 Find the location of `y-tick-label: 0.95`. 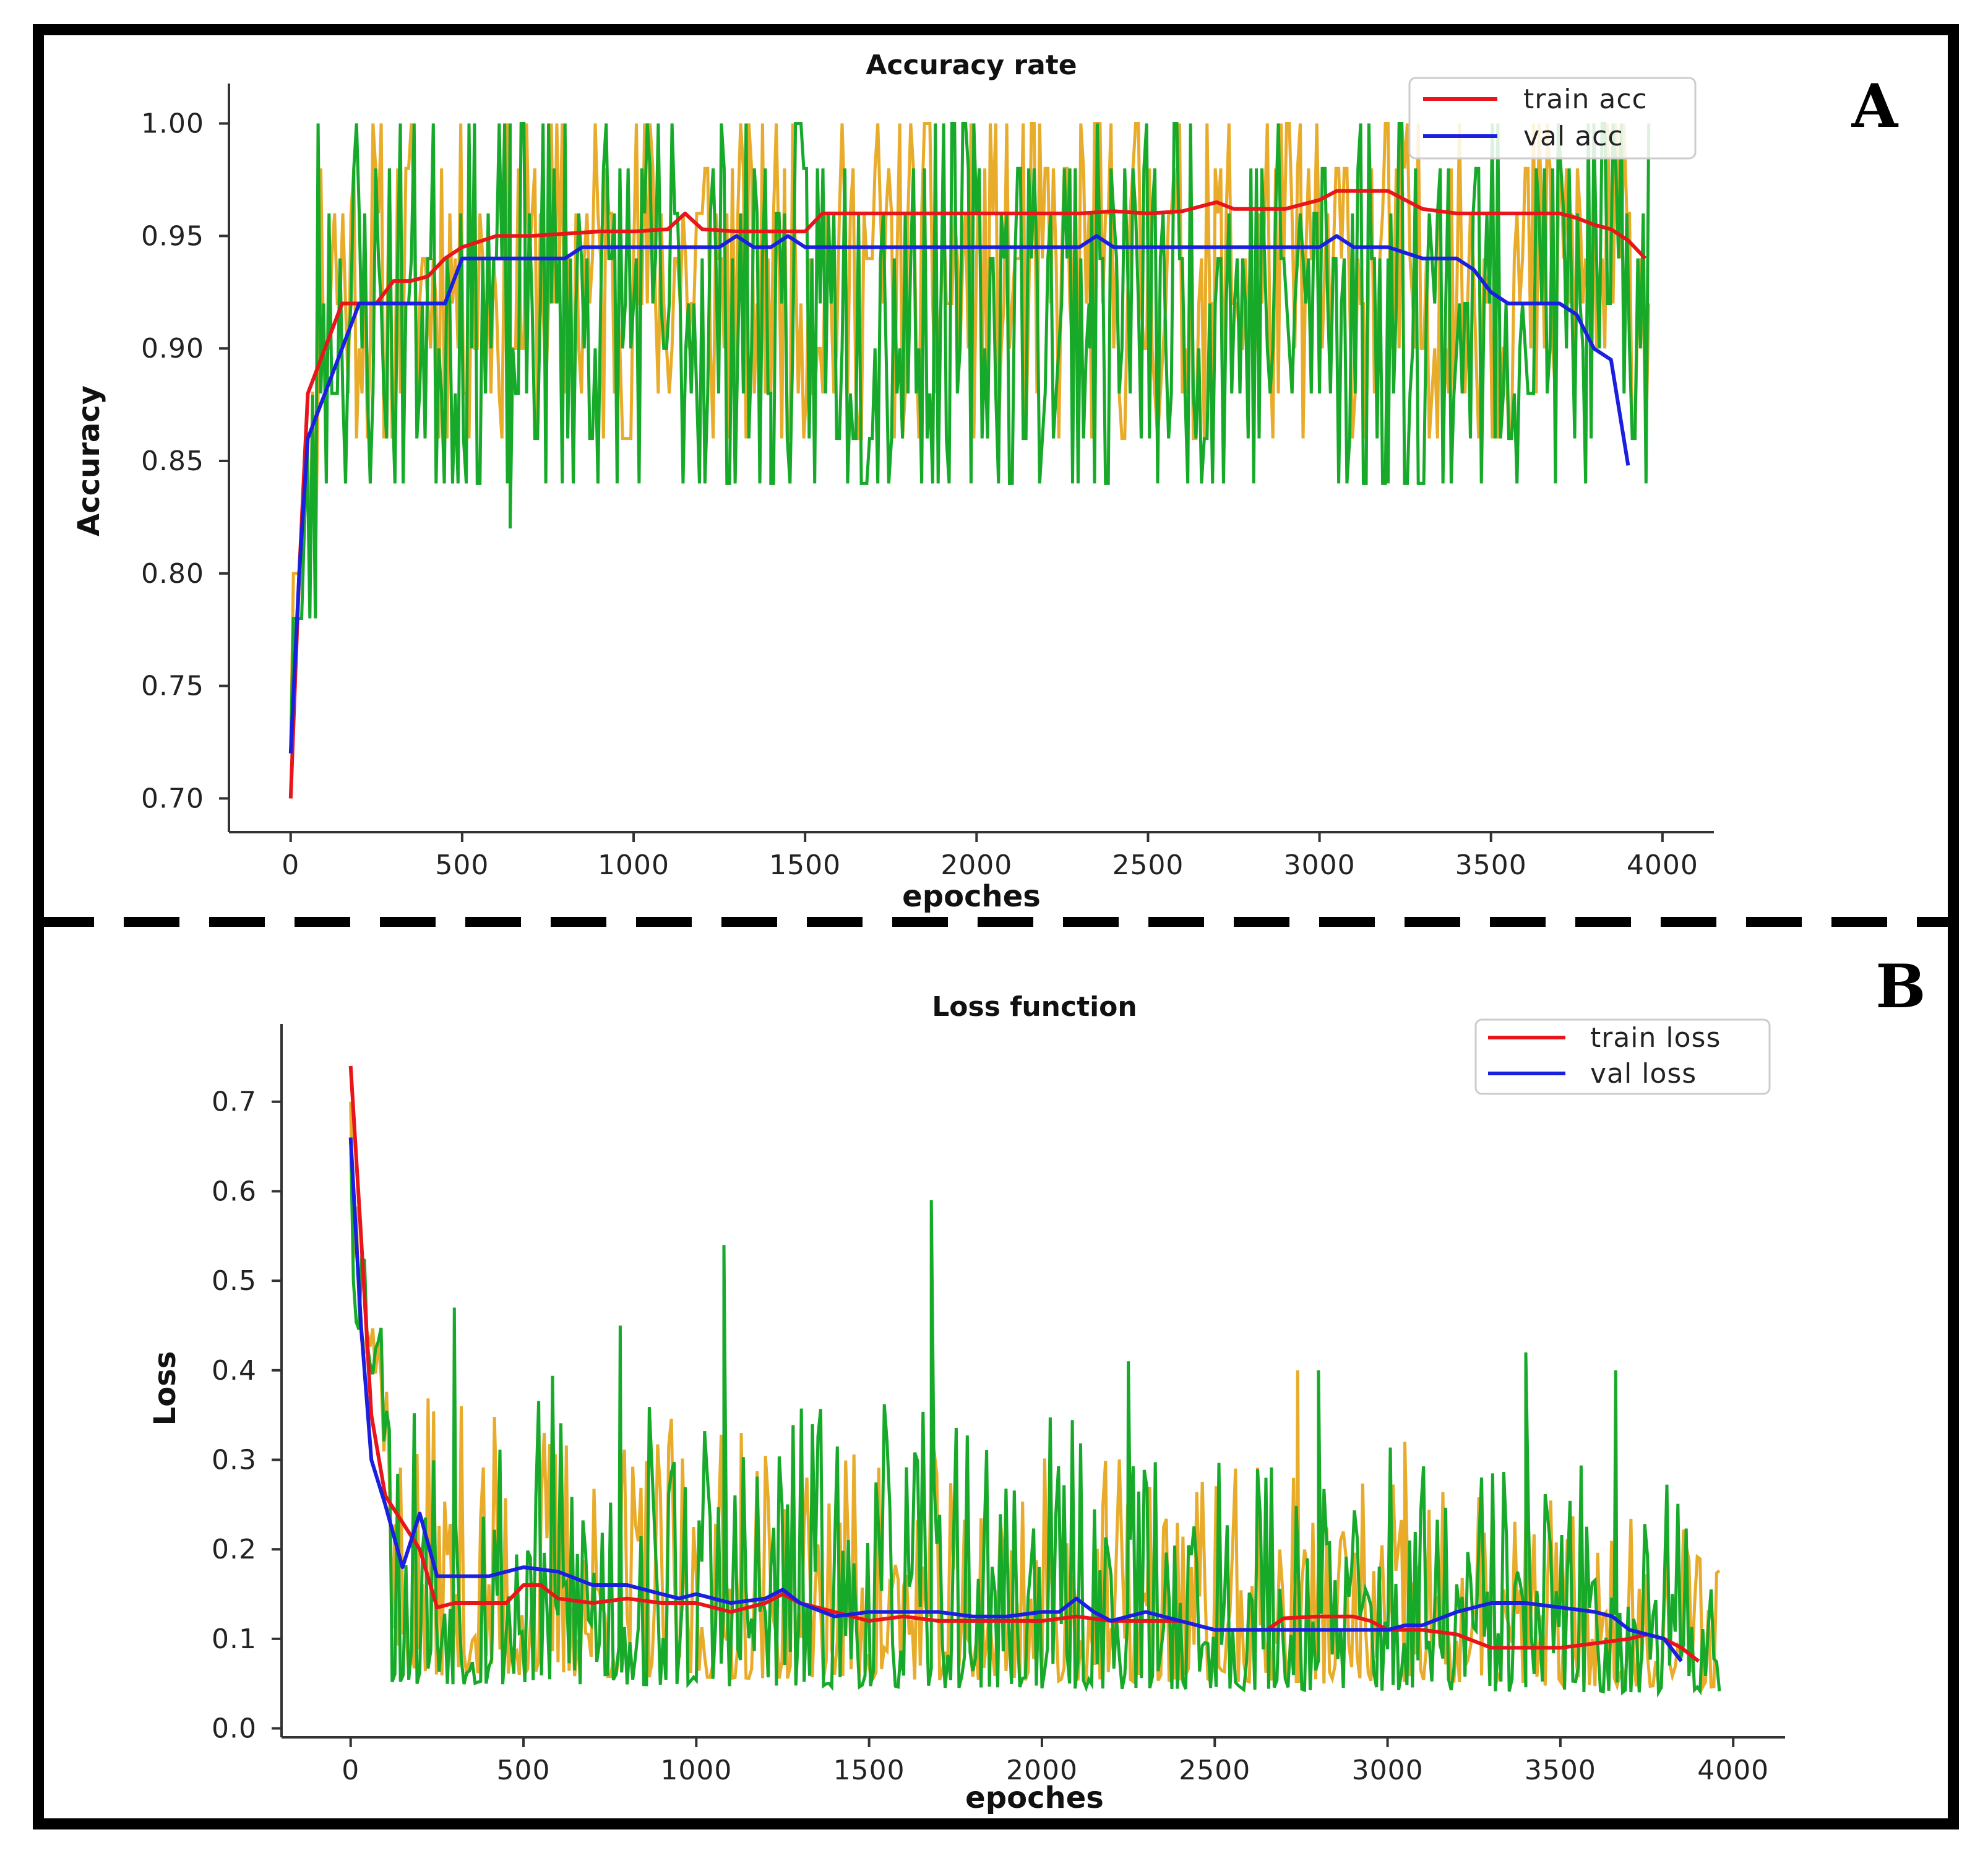

y-tick-label: 0.95 is located at coordinates (172, 236).